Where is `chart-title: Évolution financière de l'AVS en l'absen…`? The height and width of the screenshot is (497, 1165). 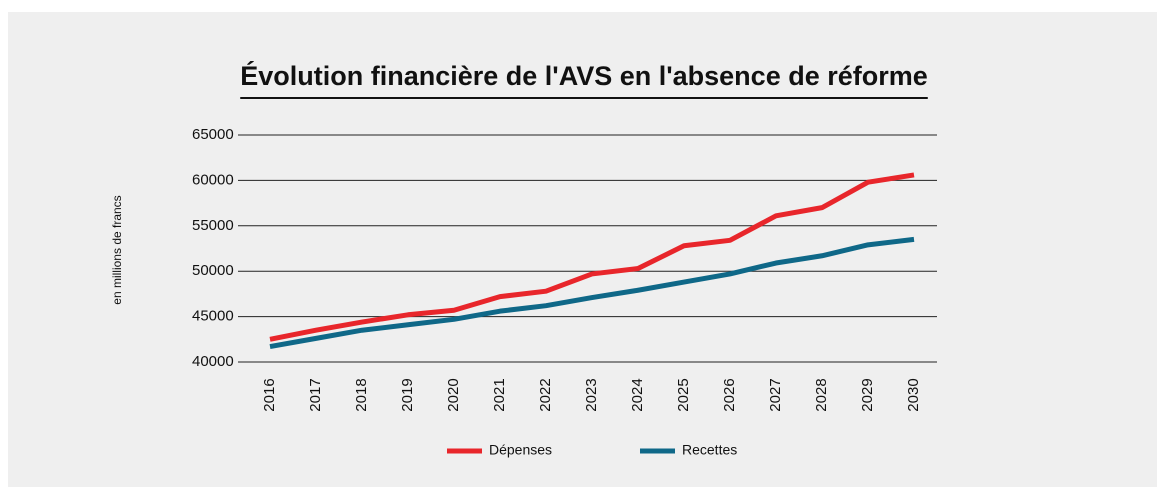 chart-title: Évolution financière de l'AVS en l'absen… is located at coordinates (584, 75).